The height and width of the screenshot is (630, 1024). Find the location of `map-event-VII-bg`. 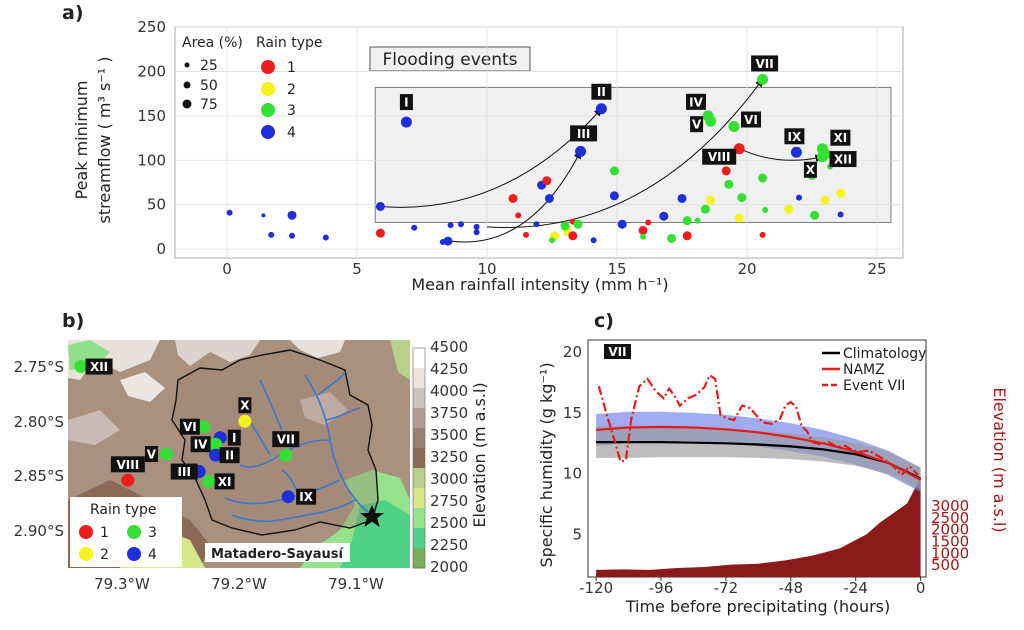

map-event-VII-bg is located at coordinates (286, 439).